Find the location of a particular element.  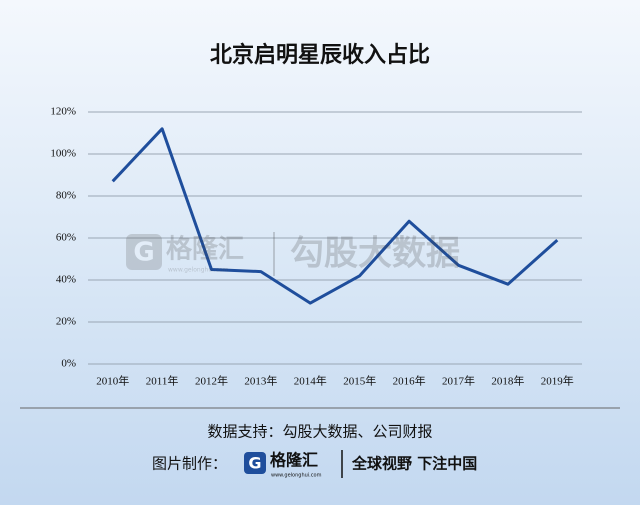

footer-logo is located at coordinates (255, 463).